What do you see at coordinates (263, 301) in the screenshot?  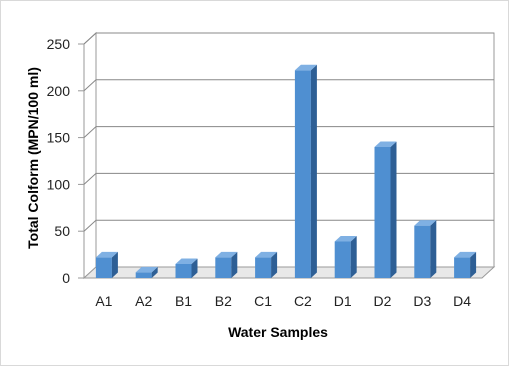 I see `x-tick-label: C1` at bounding box center [263, 301].